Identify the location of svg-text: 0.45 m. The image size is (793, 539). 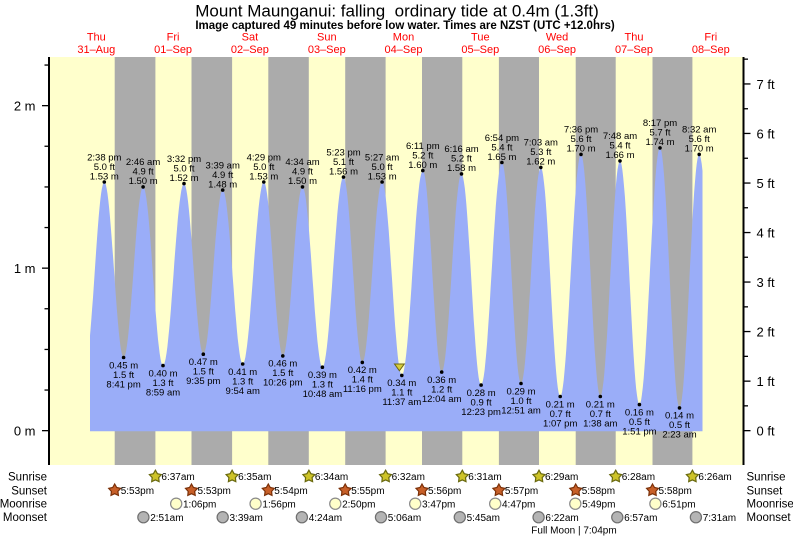
(123, 365).